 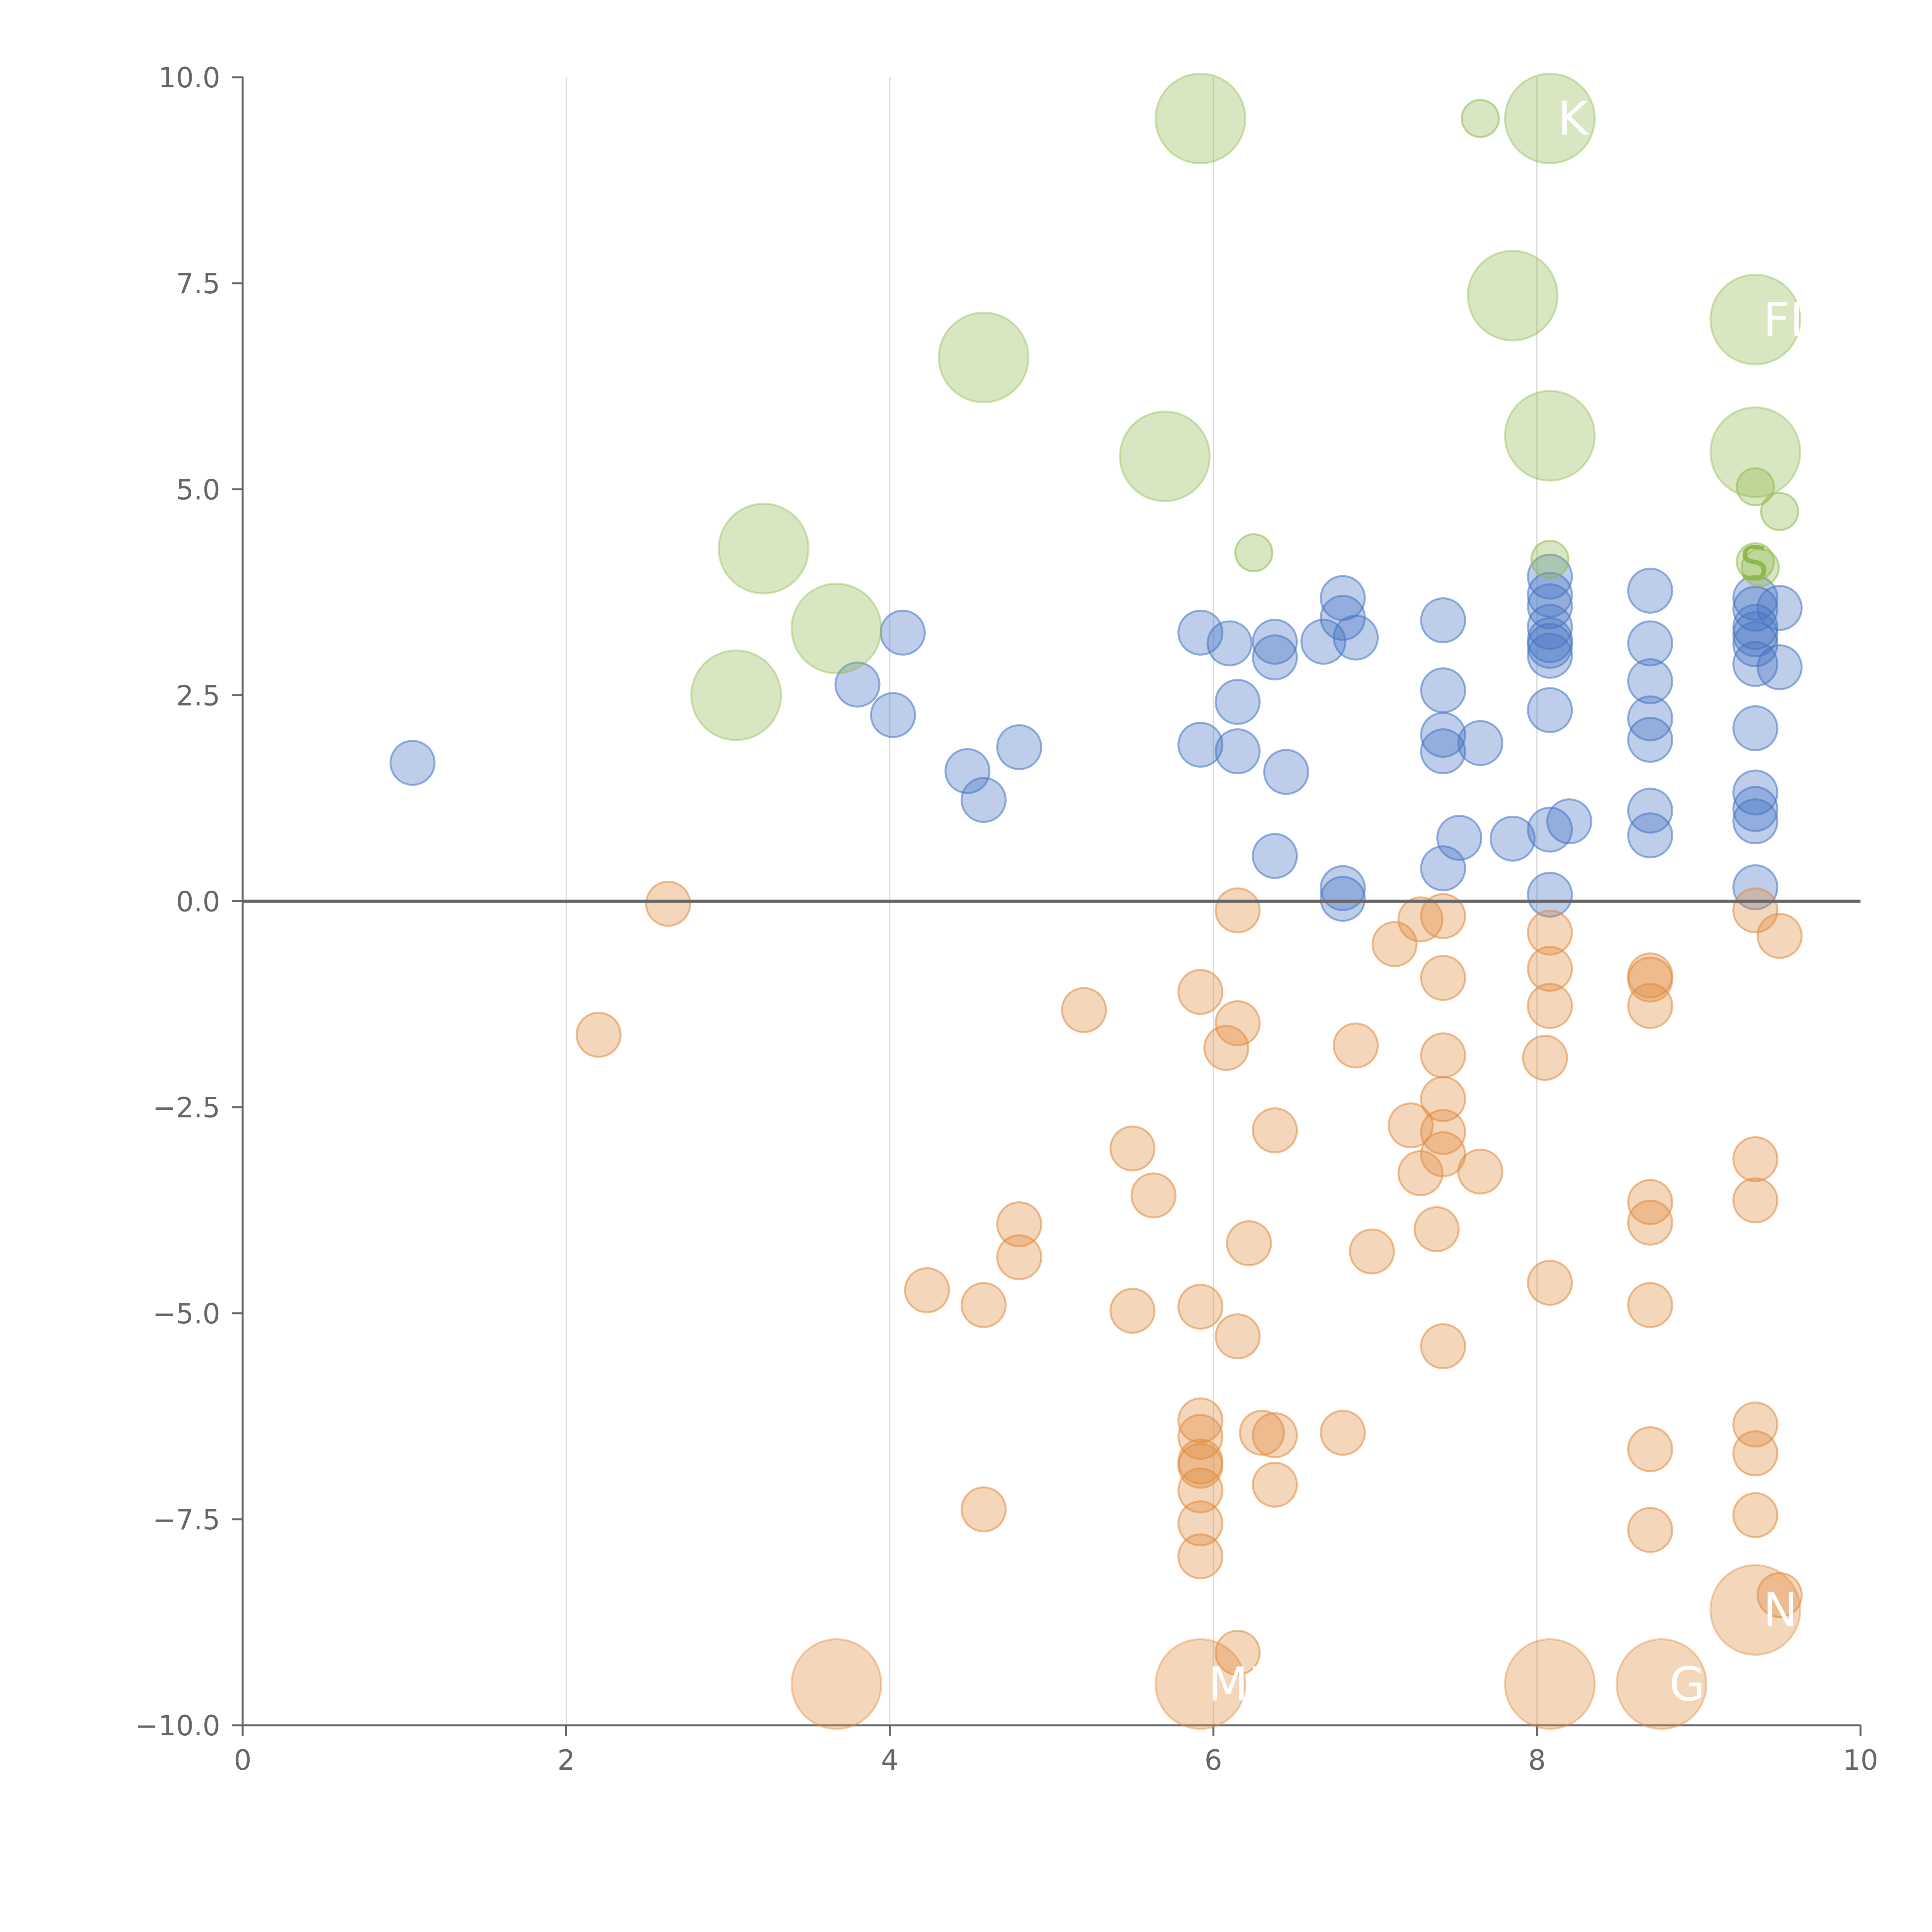 What do you see at coordinates (1860, 1760) in the screenshot?
I see `x-tick-label: 10` at bounding box center [1860, 1760].